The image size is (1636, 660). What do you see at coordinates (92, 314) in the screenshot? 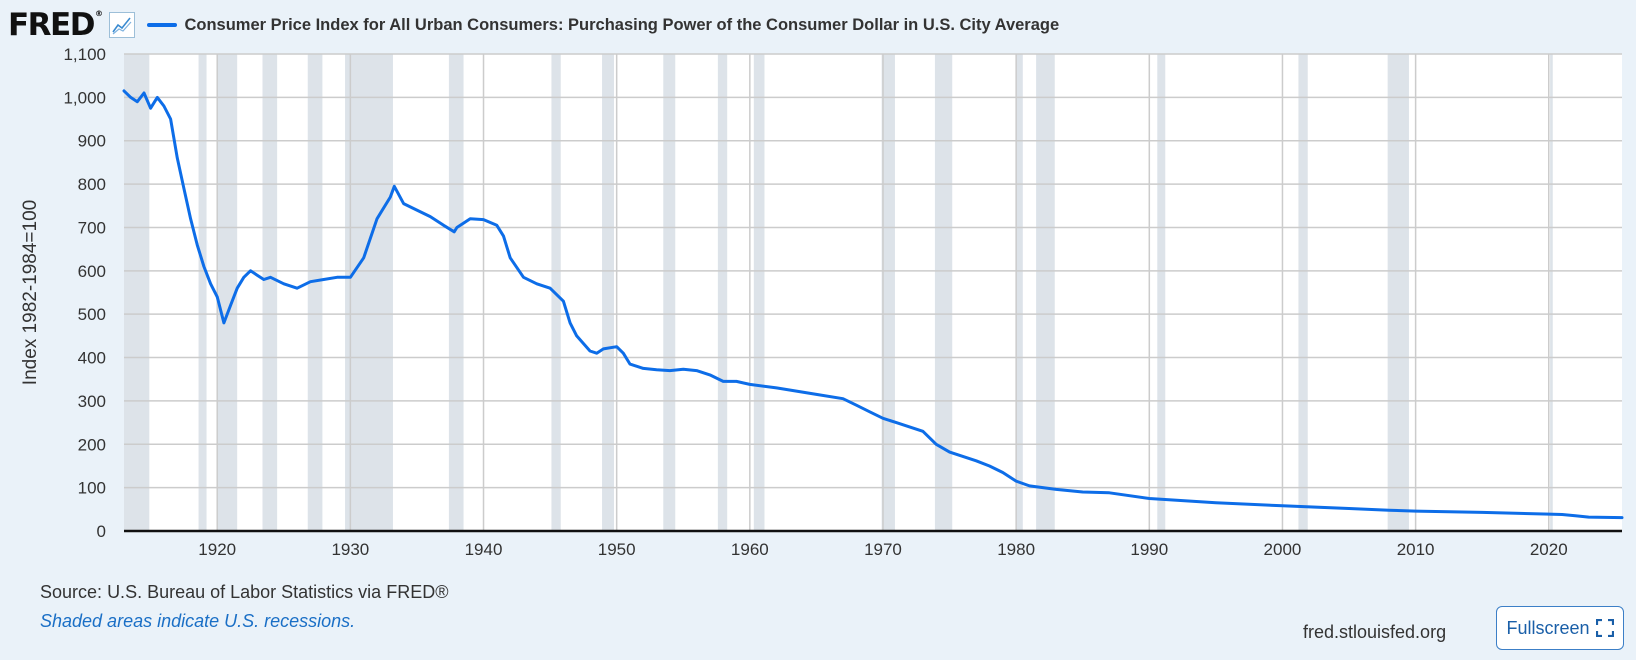
I see `y-tick-label: 500` at bounding box center [92, 314].